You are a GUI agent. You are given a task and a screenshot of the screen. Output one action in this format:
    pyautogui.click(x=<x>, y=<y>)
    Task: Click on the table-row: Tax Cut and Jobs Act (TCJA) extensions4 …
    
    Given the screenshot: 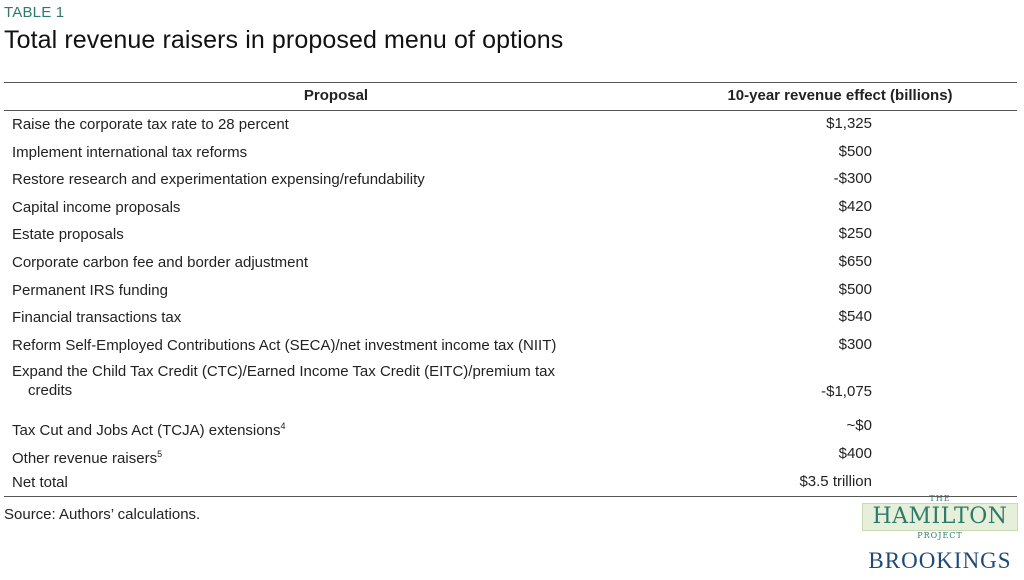 What is the action you would take?
    pyautogui.click(x=510, y=427)
    